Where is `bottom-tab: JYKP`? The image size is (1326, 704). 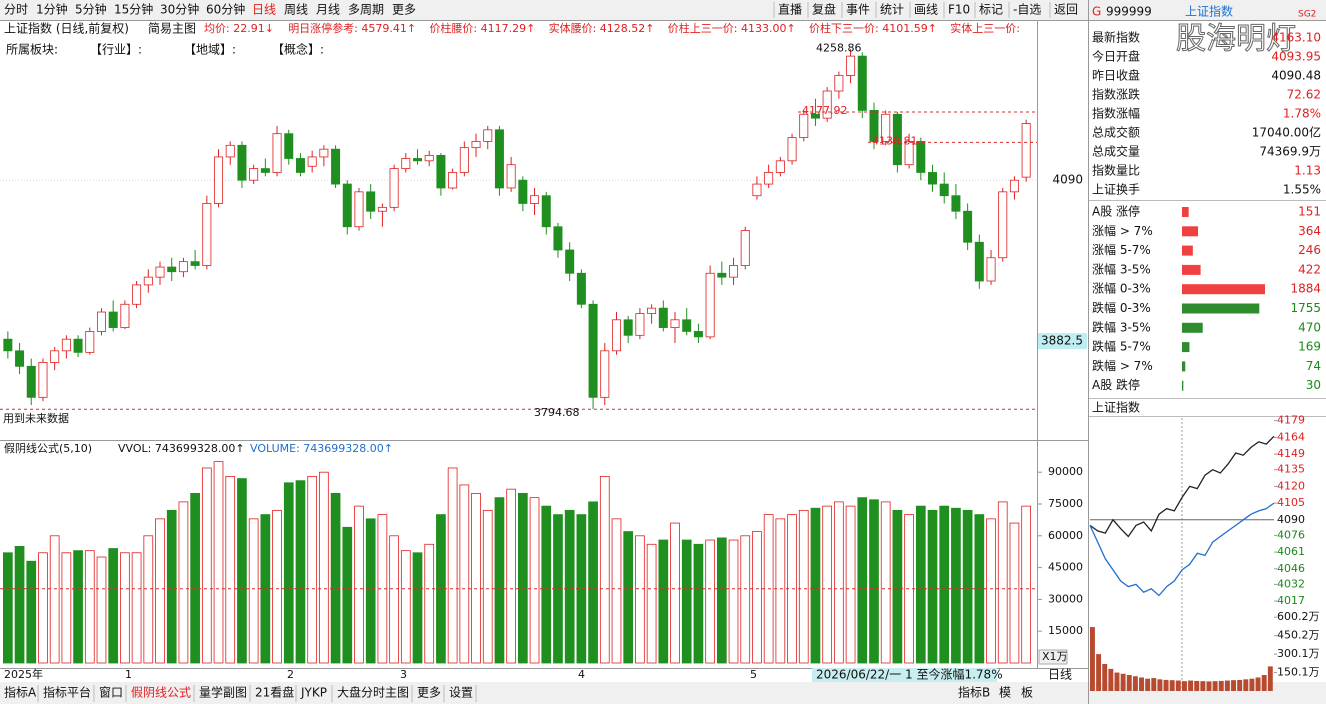 bottom-tab: JYKP is located at coordinates (313, 693).